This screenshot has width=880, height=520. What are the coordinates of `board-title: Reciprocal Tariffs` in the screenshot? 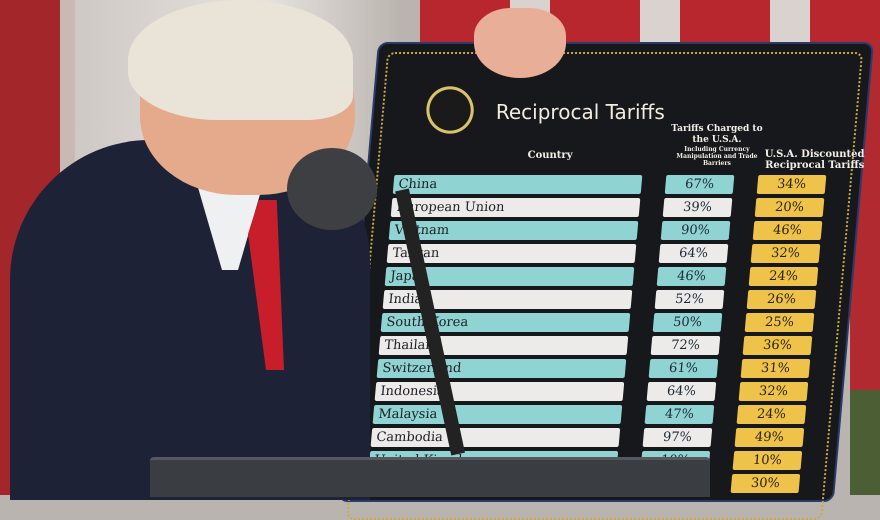 It's located at (580, 112).